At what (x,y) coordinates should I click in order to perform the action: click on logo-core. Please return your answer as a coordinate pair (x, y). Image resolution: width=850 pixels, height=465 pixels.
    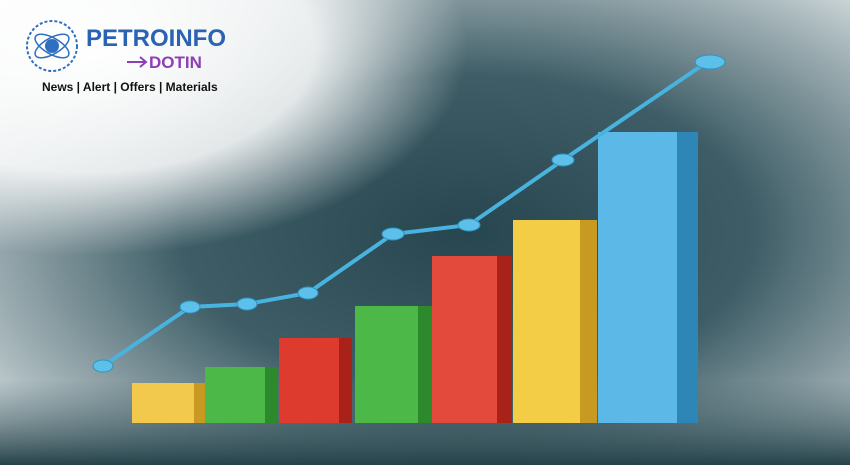
    Looking at the image, I should click on (52, 46).